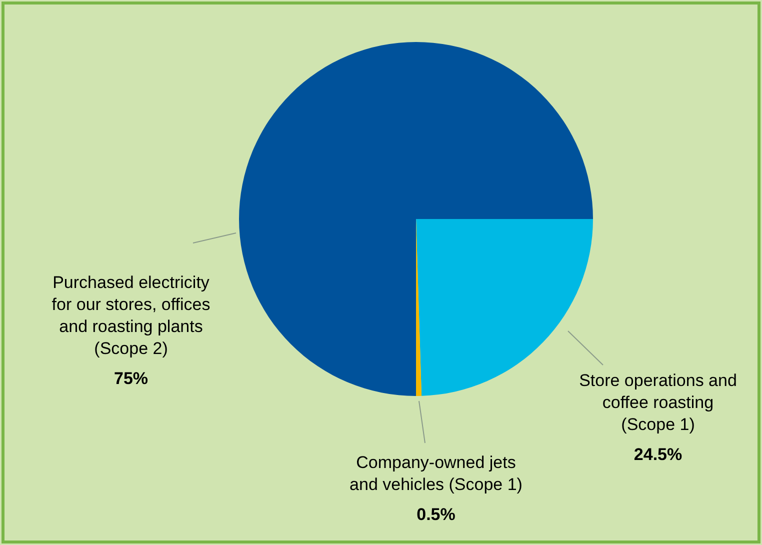 The image size is (762, 545). I want to click on data-label: 75%, so click(131, 378).